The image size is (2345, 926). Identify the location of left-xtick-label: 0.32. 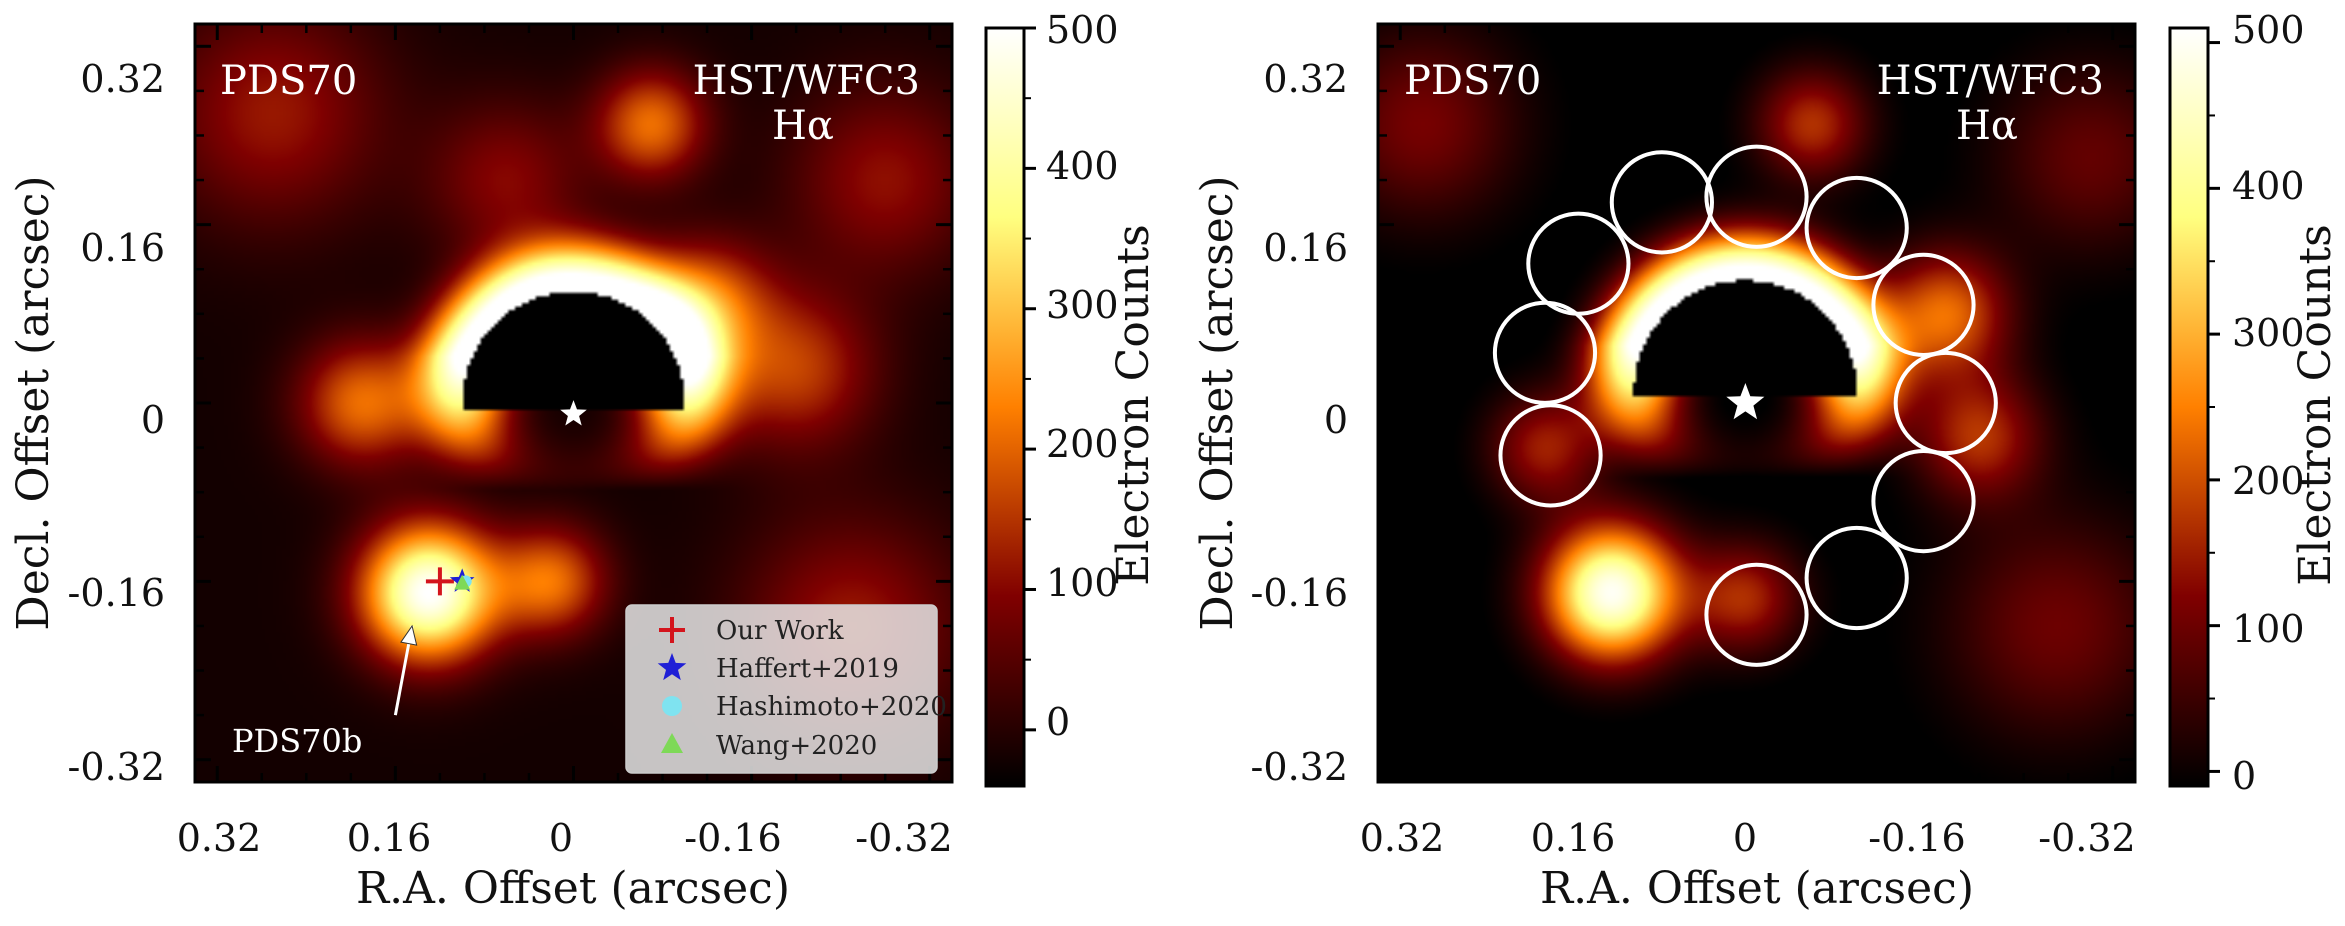
(219, 838).